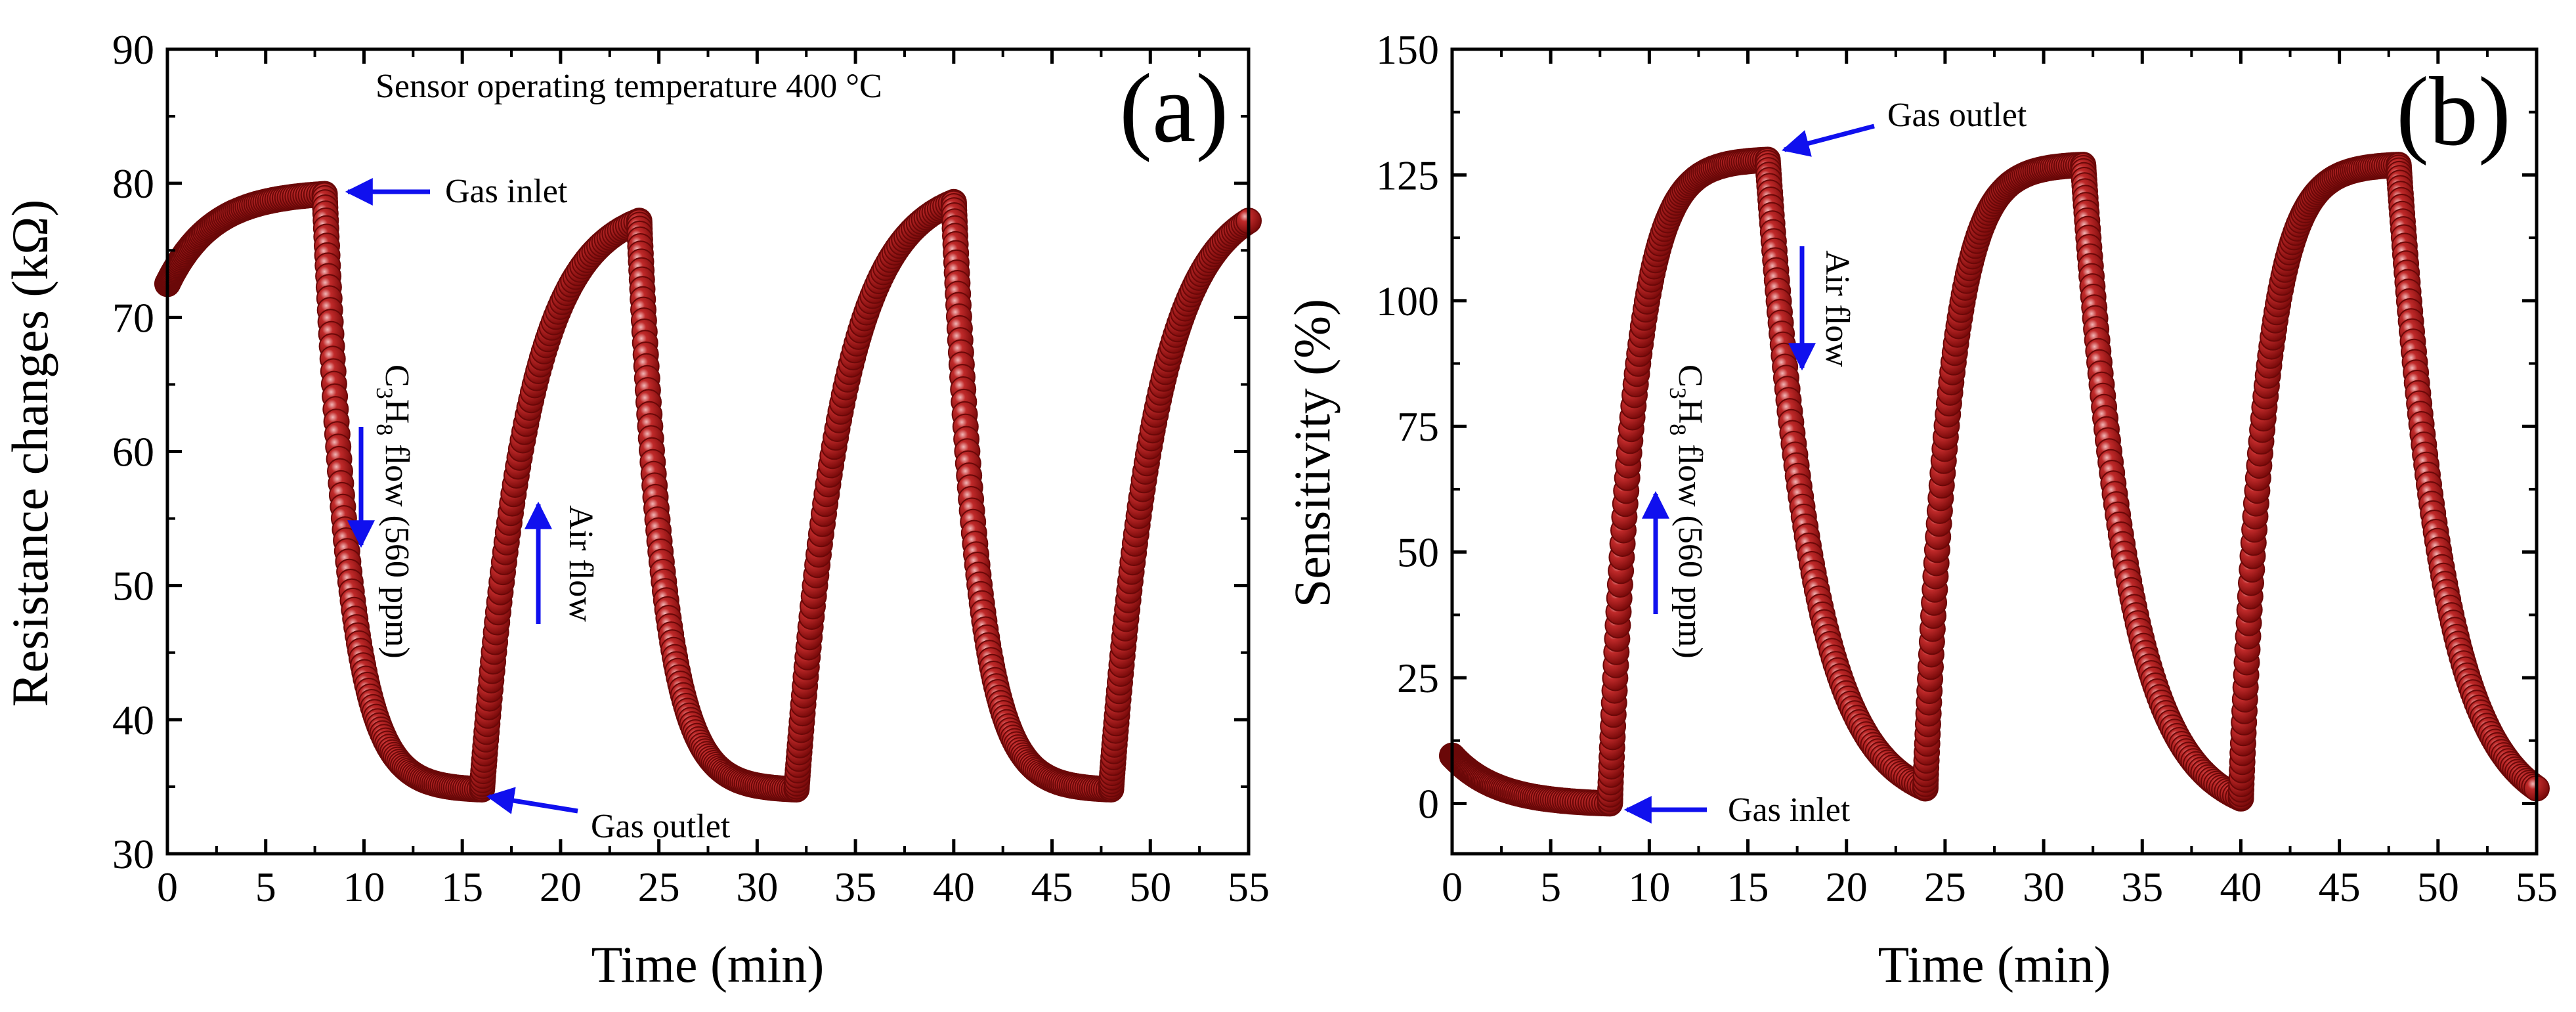  I want to click on panel-a-xtick-label: 5, so click(265, 887).